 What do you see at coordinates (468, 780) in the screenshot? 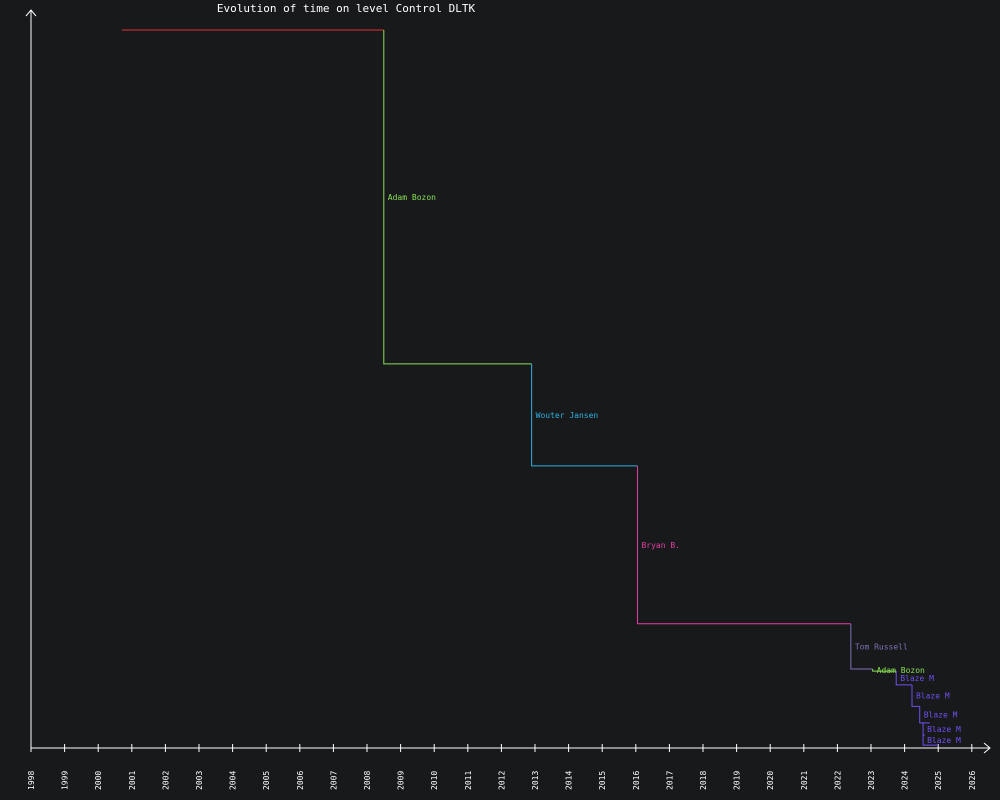
I see `x-tick-label: 2011` at bounding box center [468, 780].